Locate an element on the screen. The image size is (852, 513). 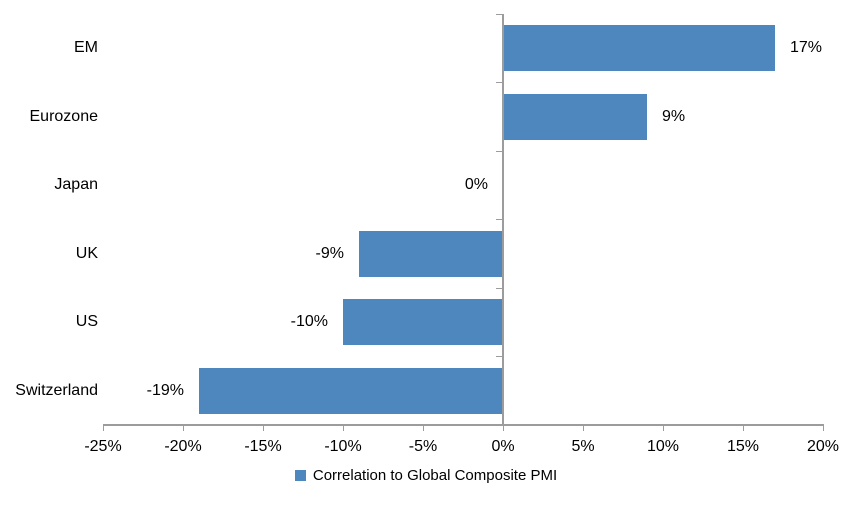
category-label-uk: UK is located at coordinates (86, 253).